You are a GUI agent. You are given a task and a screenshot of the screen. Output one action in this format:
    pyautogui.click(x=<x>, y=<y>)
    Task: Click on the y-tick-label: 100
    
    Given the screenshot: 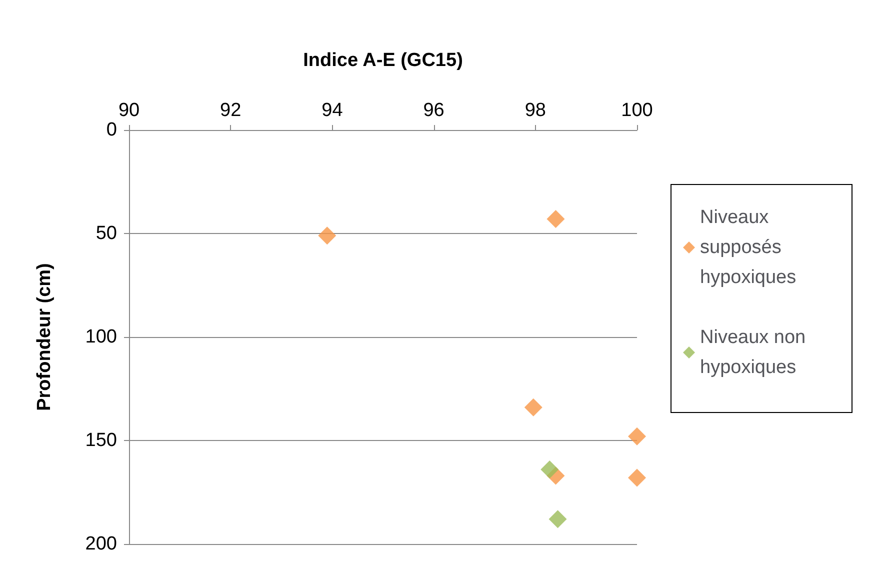 What is the action you would take?
    pyautogui.click(x=101, y=337)
    